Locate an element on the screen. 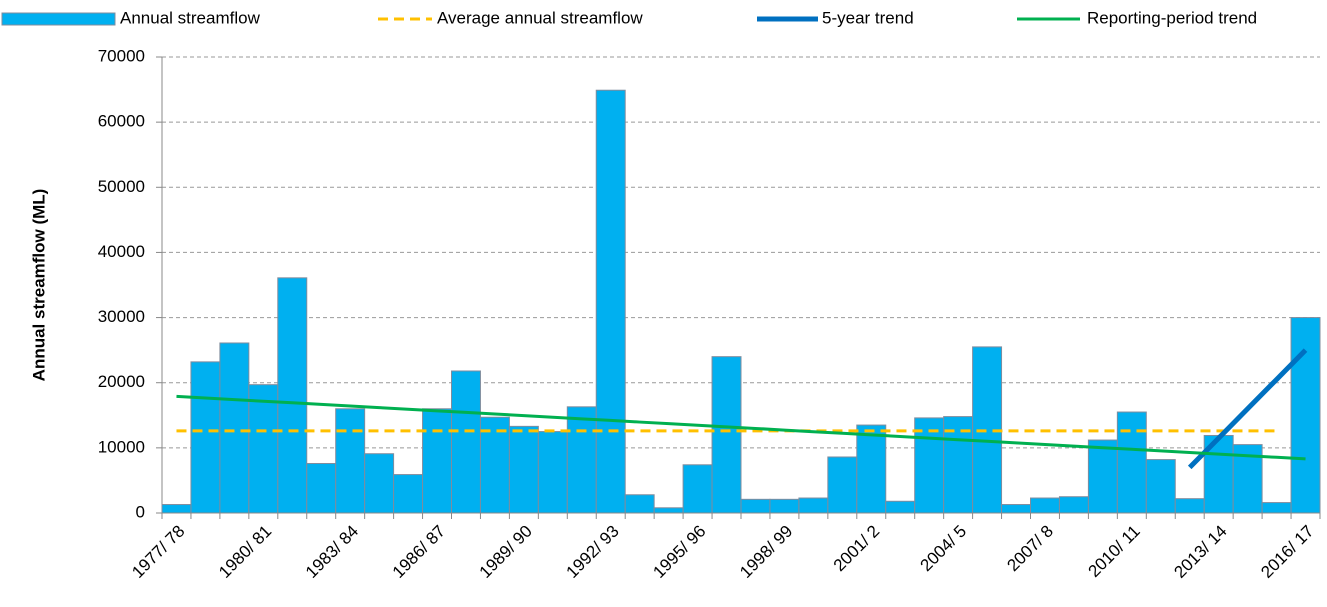 Image resolution: width=1327 pixels, height=607 pixels. x-tick-label: 1998/ 99 is located at coordinates (766, 552).